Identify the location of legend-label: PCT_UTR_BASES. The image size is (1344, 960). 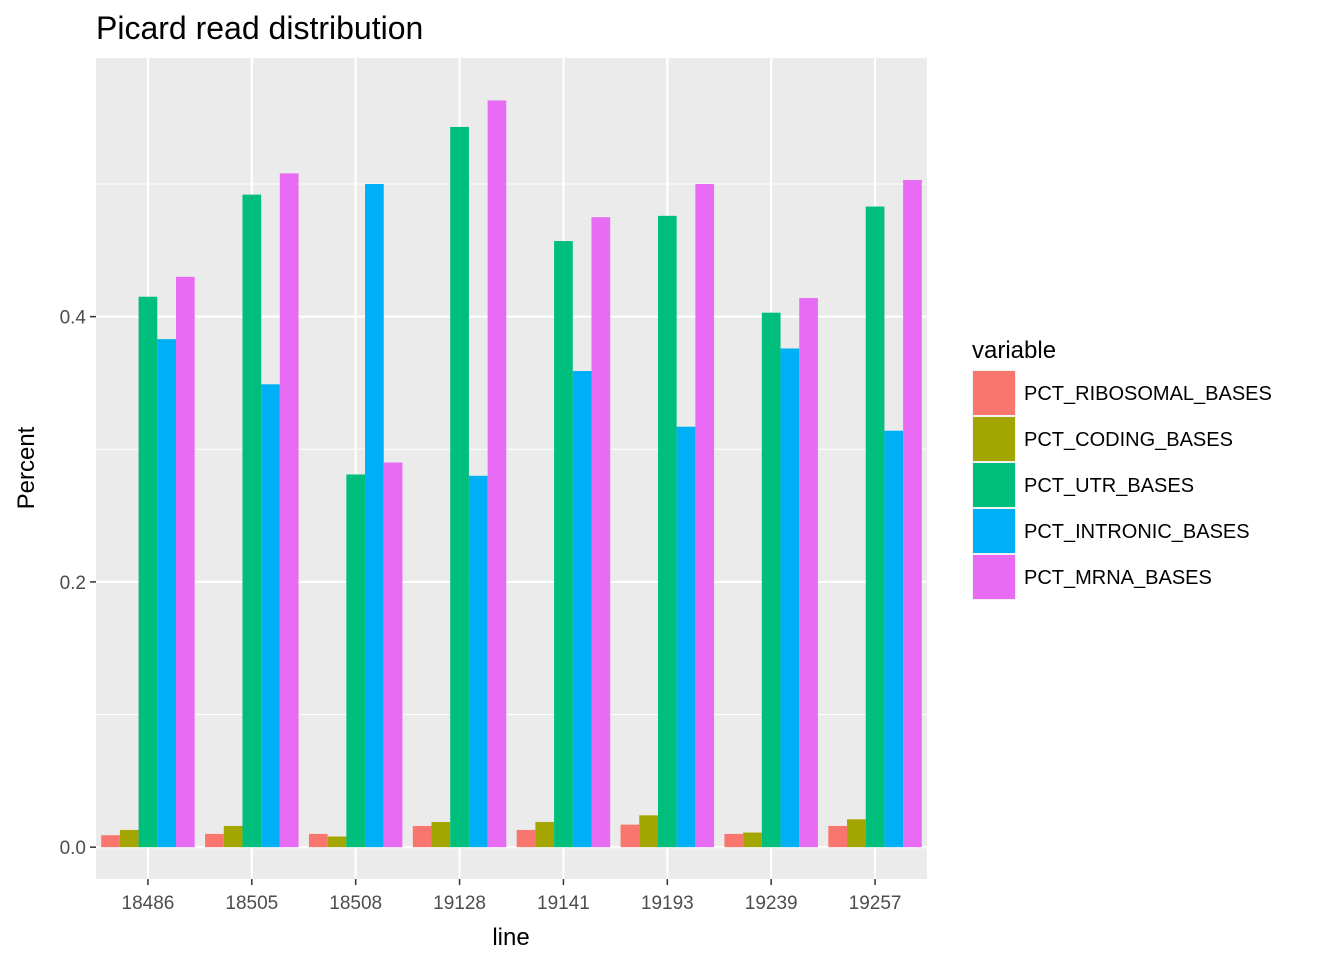
(1109, 486).